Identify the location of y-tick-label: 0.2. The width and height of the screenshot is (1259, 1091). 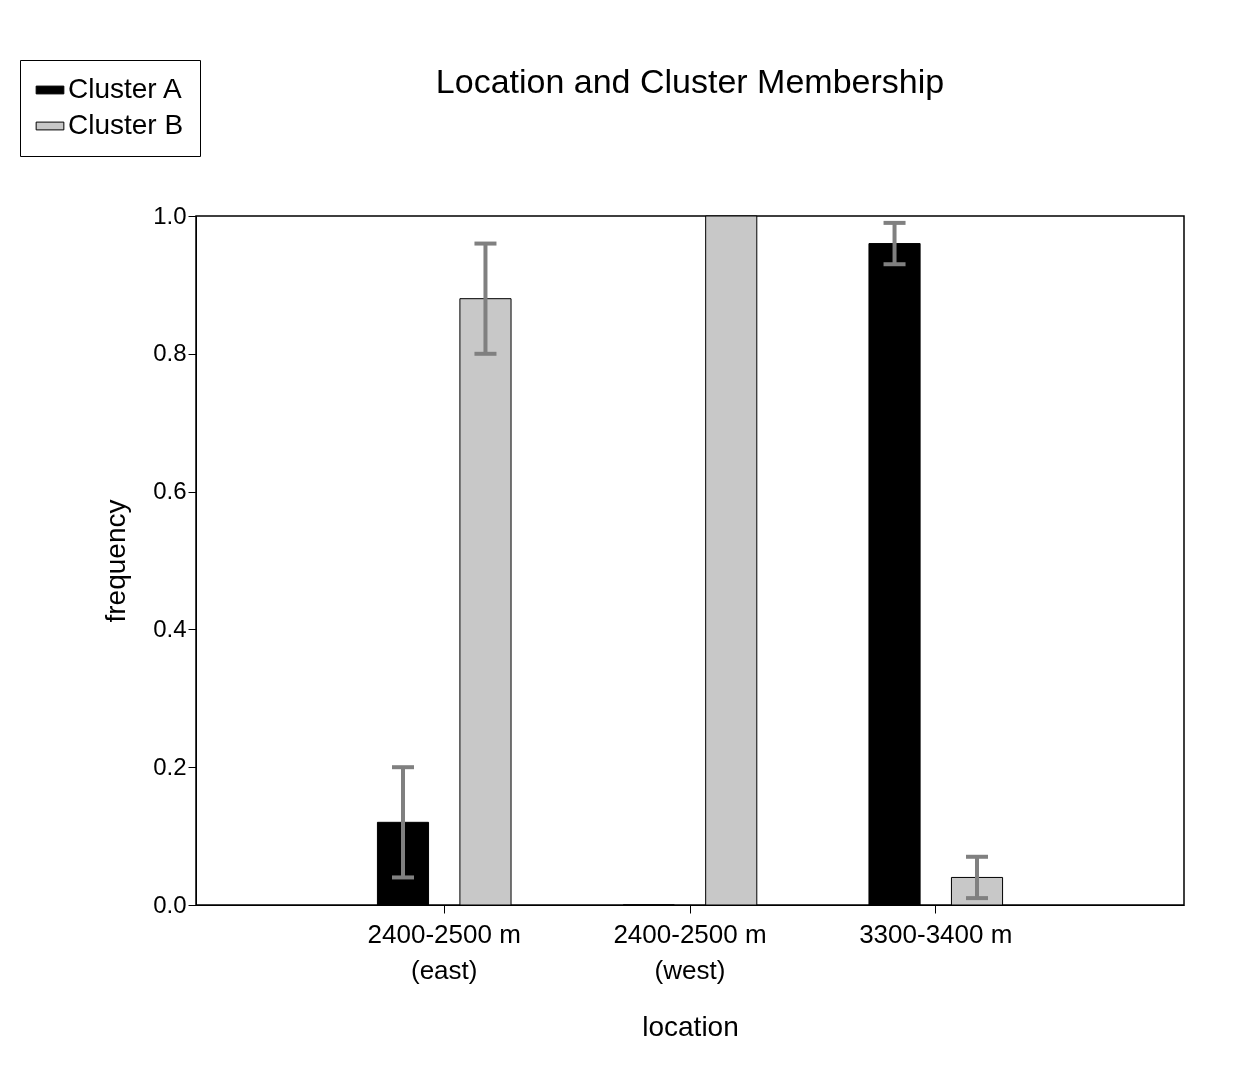
(170, 766).